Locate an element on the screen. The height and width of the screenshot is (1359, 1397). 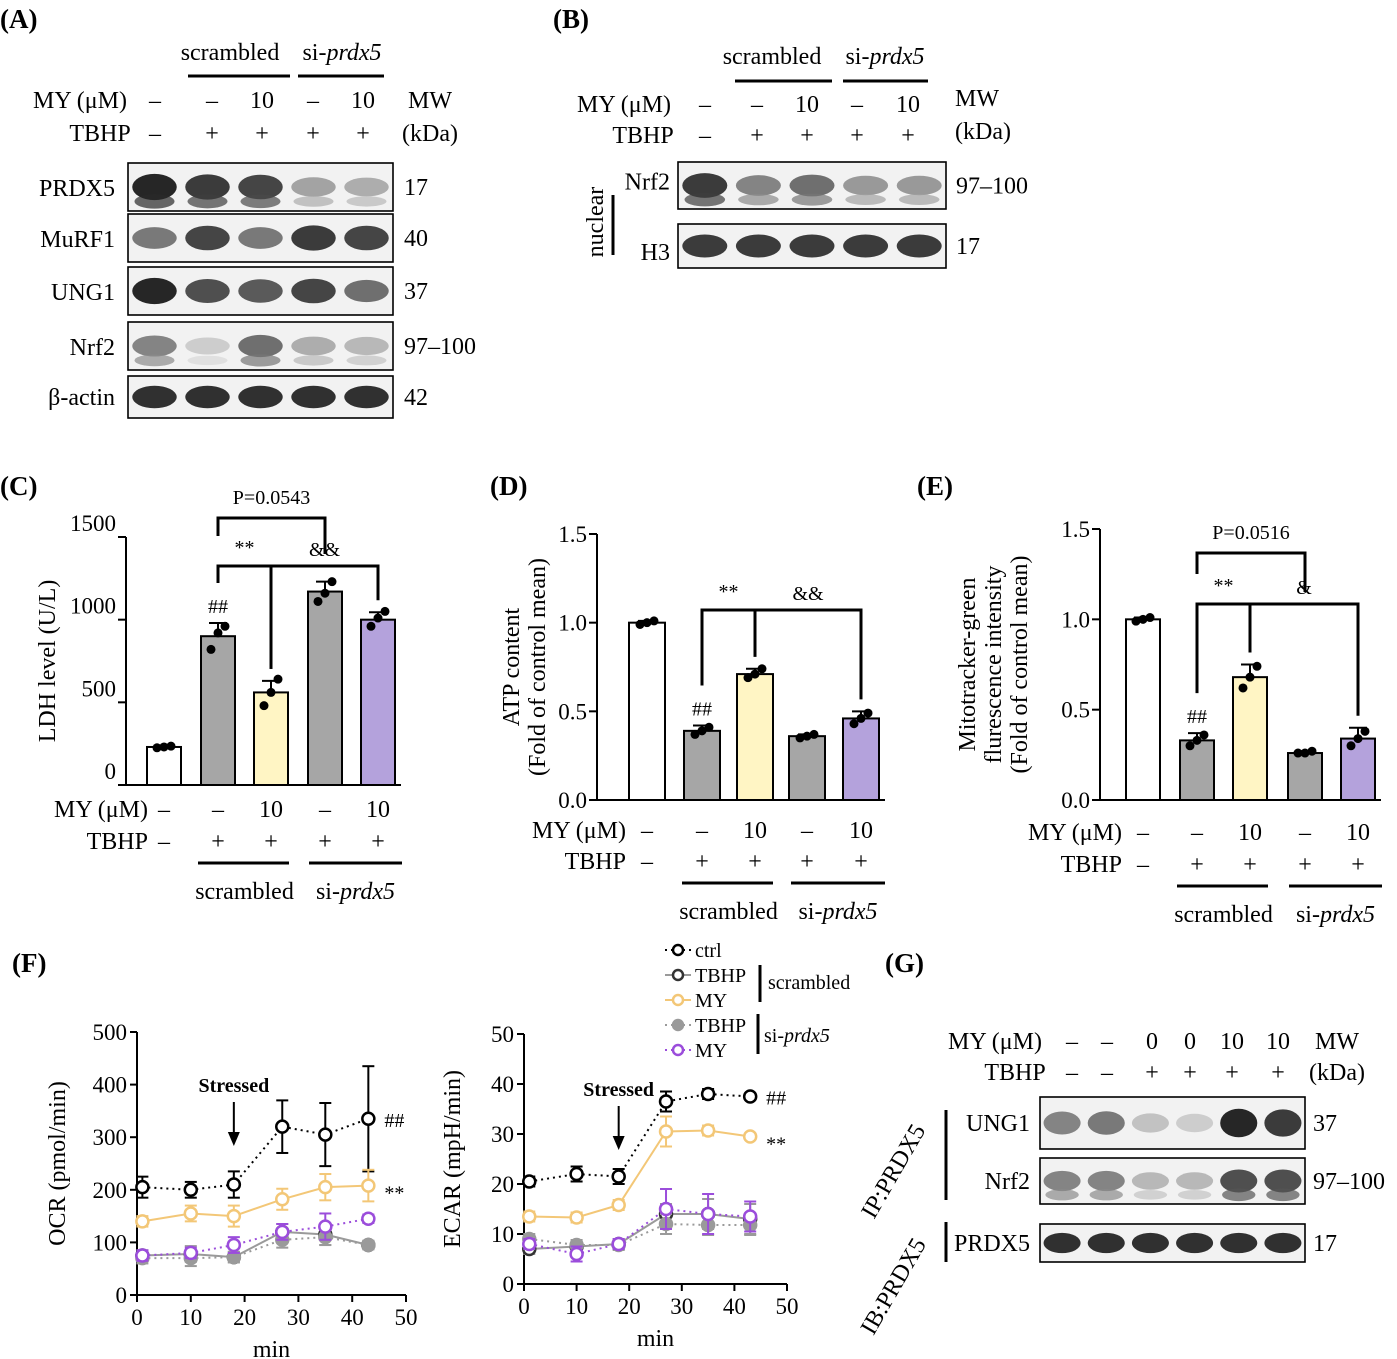
legend-marker-ctrl is located at coordinates (678, 950).